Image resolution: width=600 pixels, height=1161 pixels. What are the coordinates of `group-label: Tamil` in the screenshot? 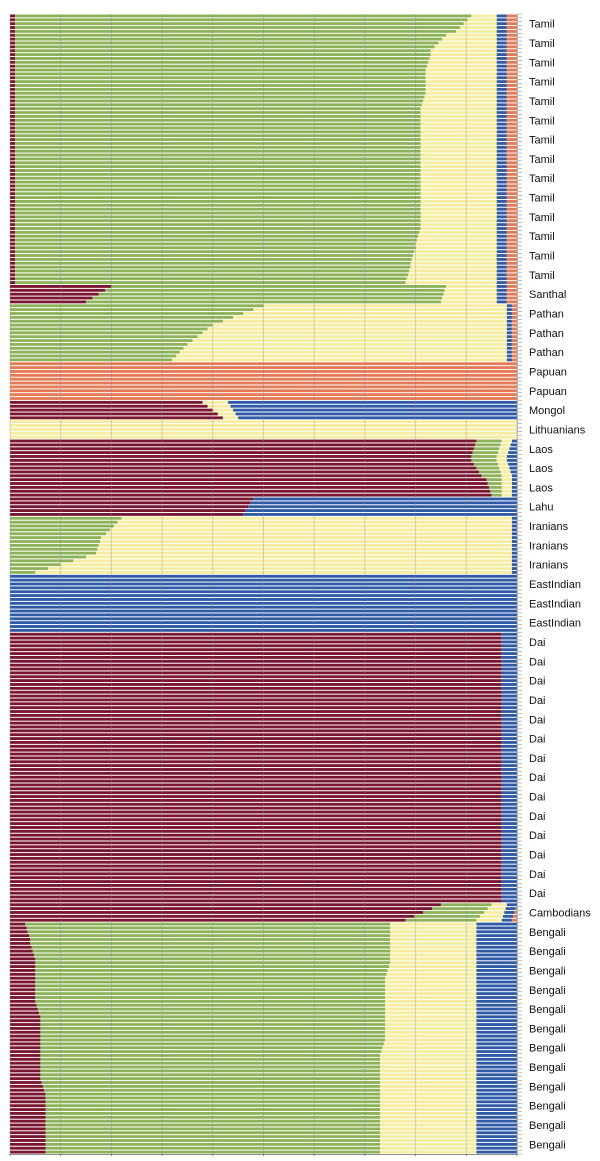 It's located at (542, 160).